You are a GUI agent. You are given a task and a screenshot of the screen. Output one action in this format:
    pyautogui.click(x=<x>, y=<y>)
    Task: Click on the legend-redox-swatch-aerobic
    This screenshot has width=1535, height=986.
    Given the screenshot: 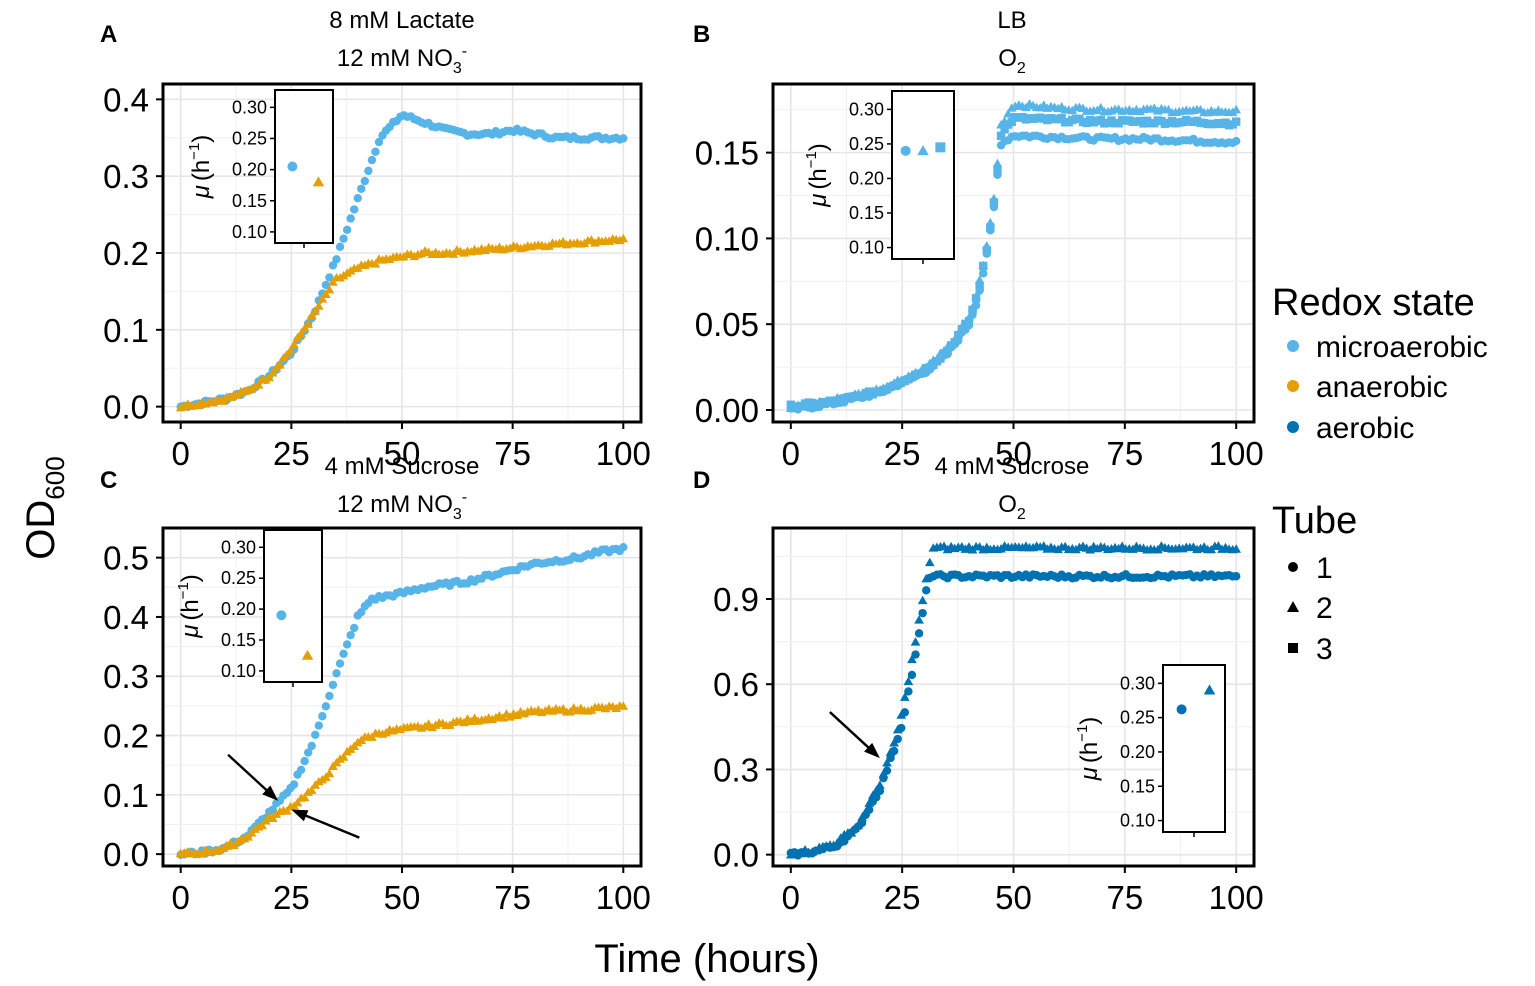 What is the action you would take?
    pyautogui.click(x=1293, y=427)
    